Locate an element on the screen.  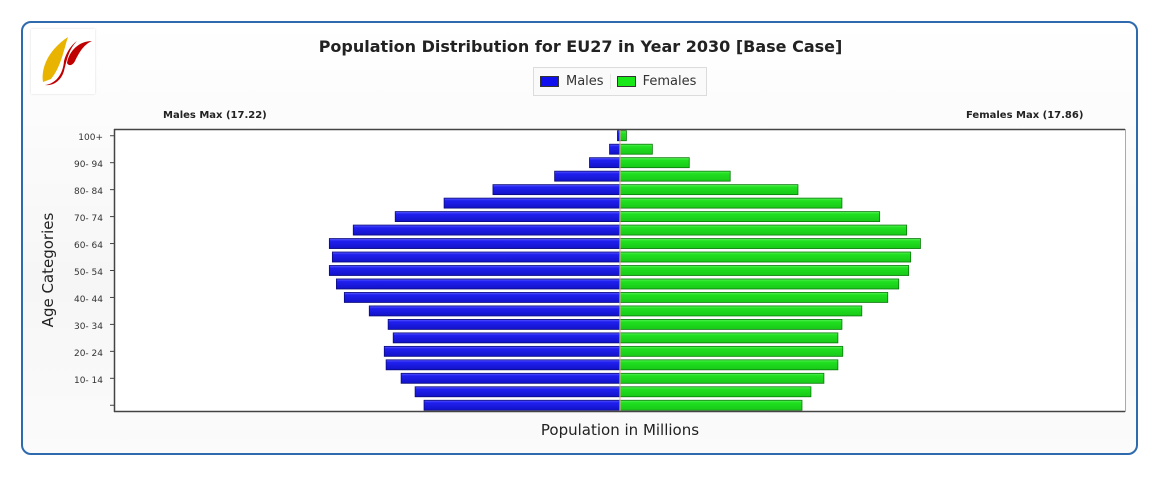
legend-label-males: Males is located at coordinates (585, 81).